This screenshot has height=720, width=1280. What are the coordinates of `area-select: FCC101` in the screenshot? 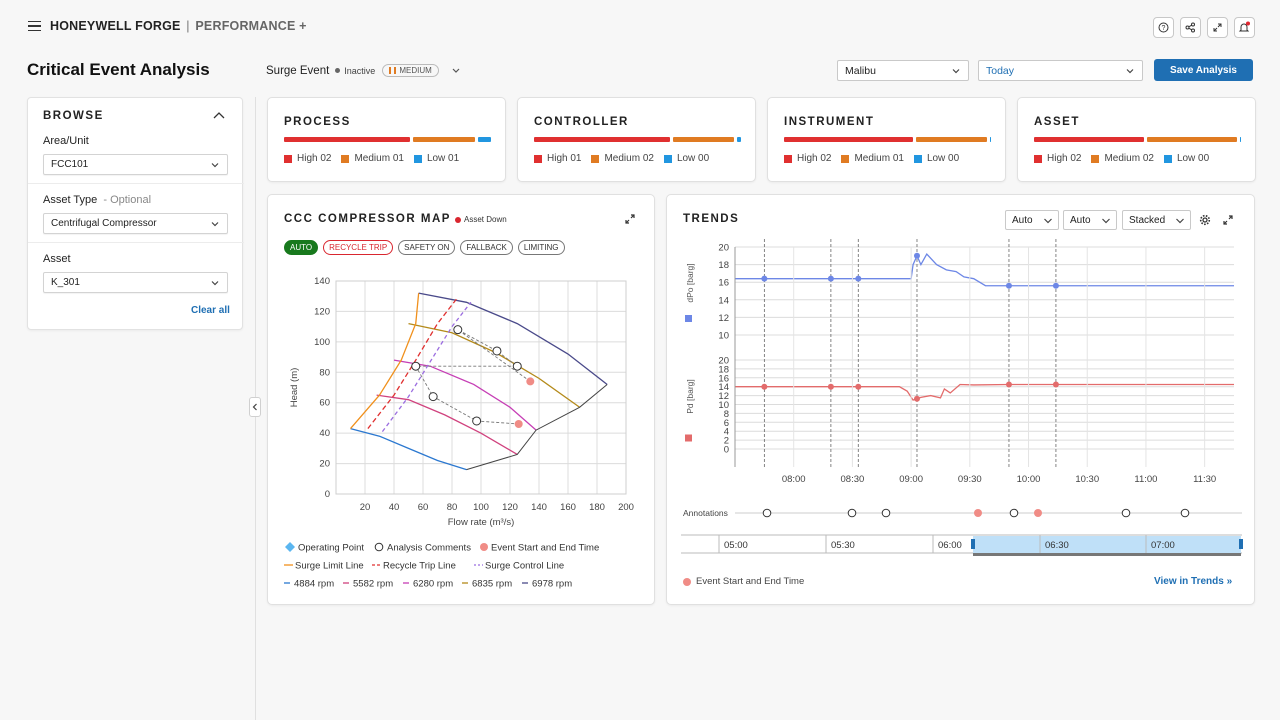 It's located at (135, 164).